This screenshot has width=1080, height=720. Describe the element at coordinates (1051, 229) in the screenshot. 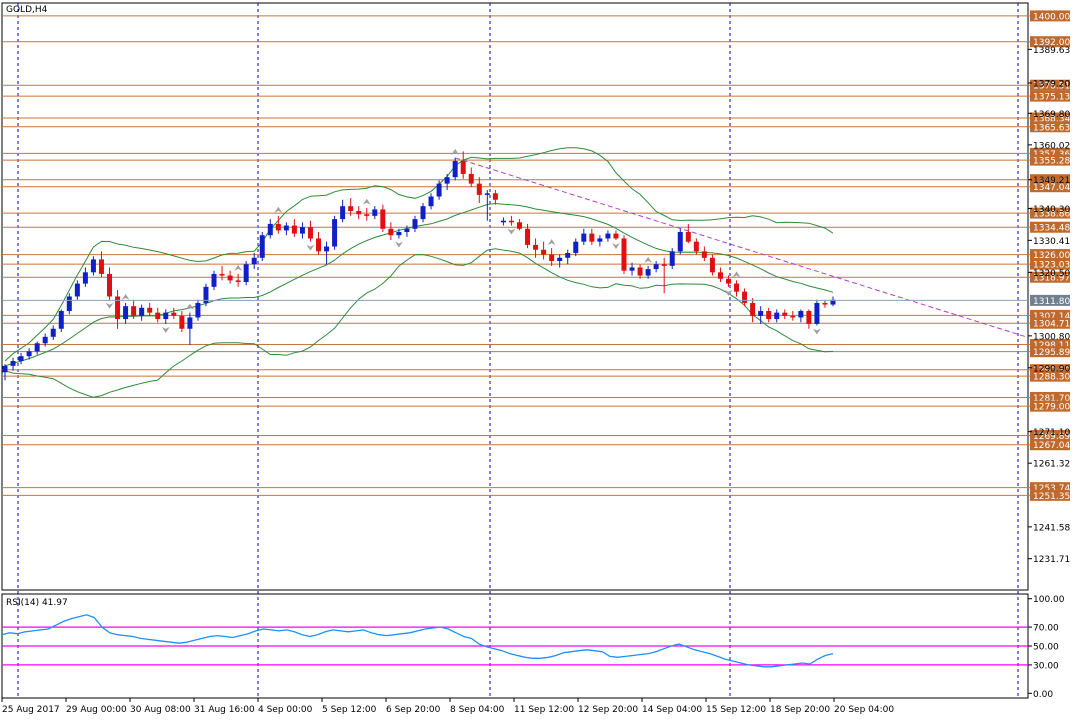

I see `level-label: 1334.48` at that location.